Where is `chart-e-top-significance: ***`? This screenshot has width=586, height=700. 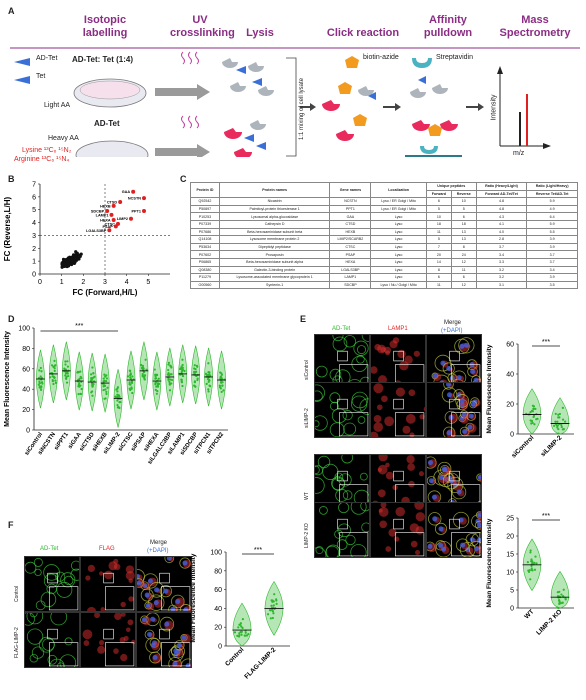
chart-e-top-significance: *** is located at coordinates (546, 342).